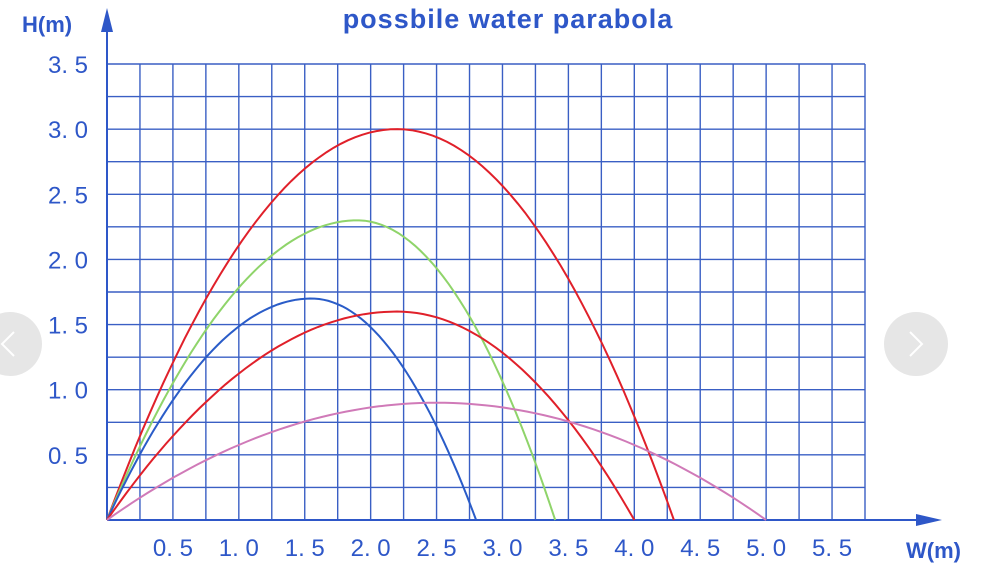 The height and width of the screenshot is (579, 991). I want to click on x-axis-arrow, so click(929, 520).